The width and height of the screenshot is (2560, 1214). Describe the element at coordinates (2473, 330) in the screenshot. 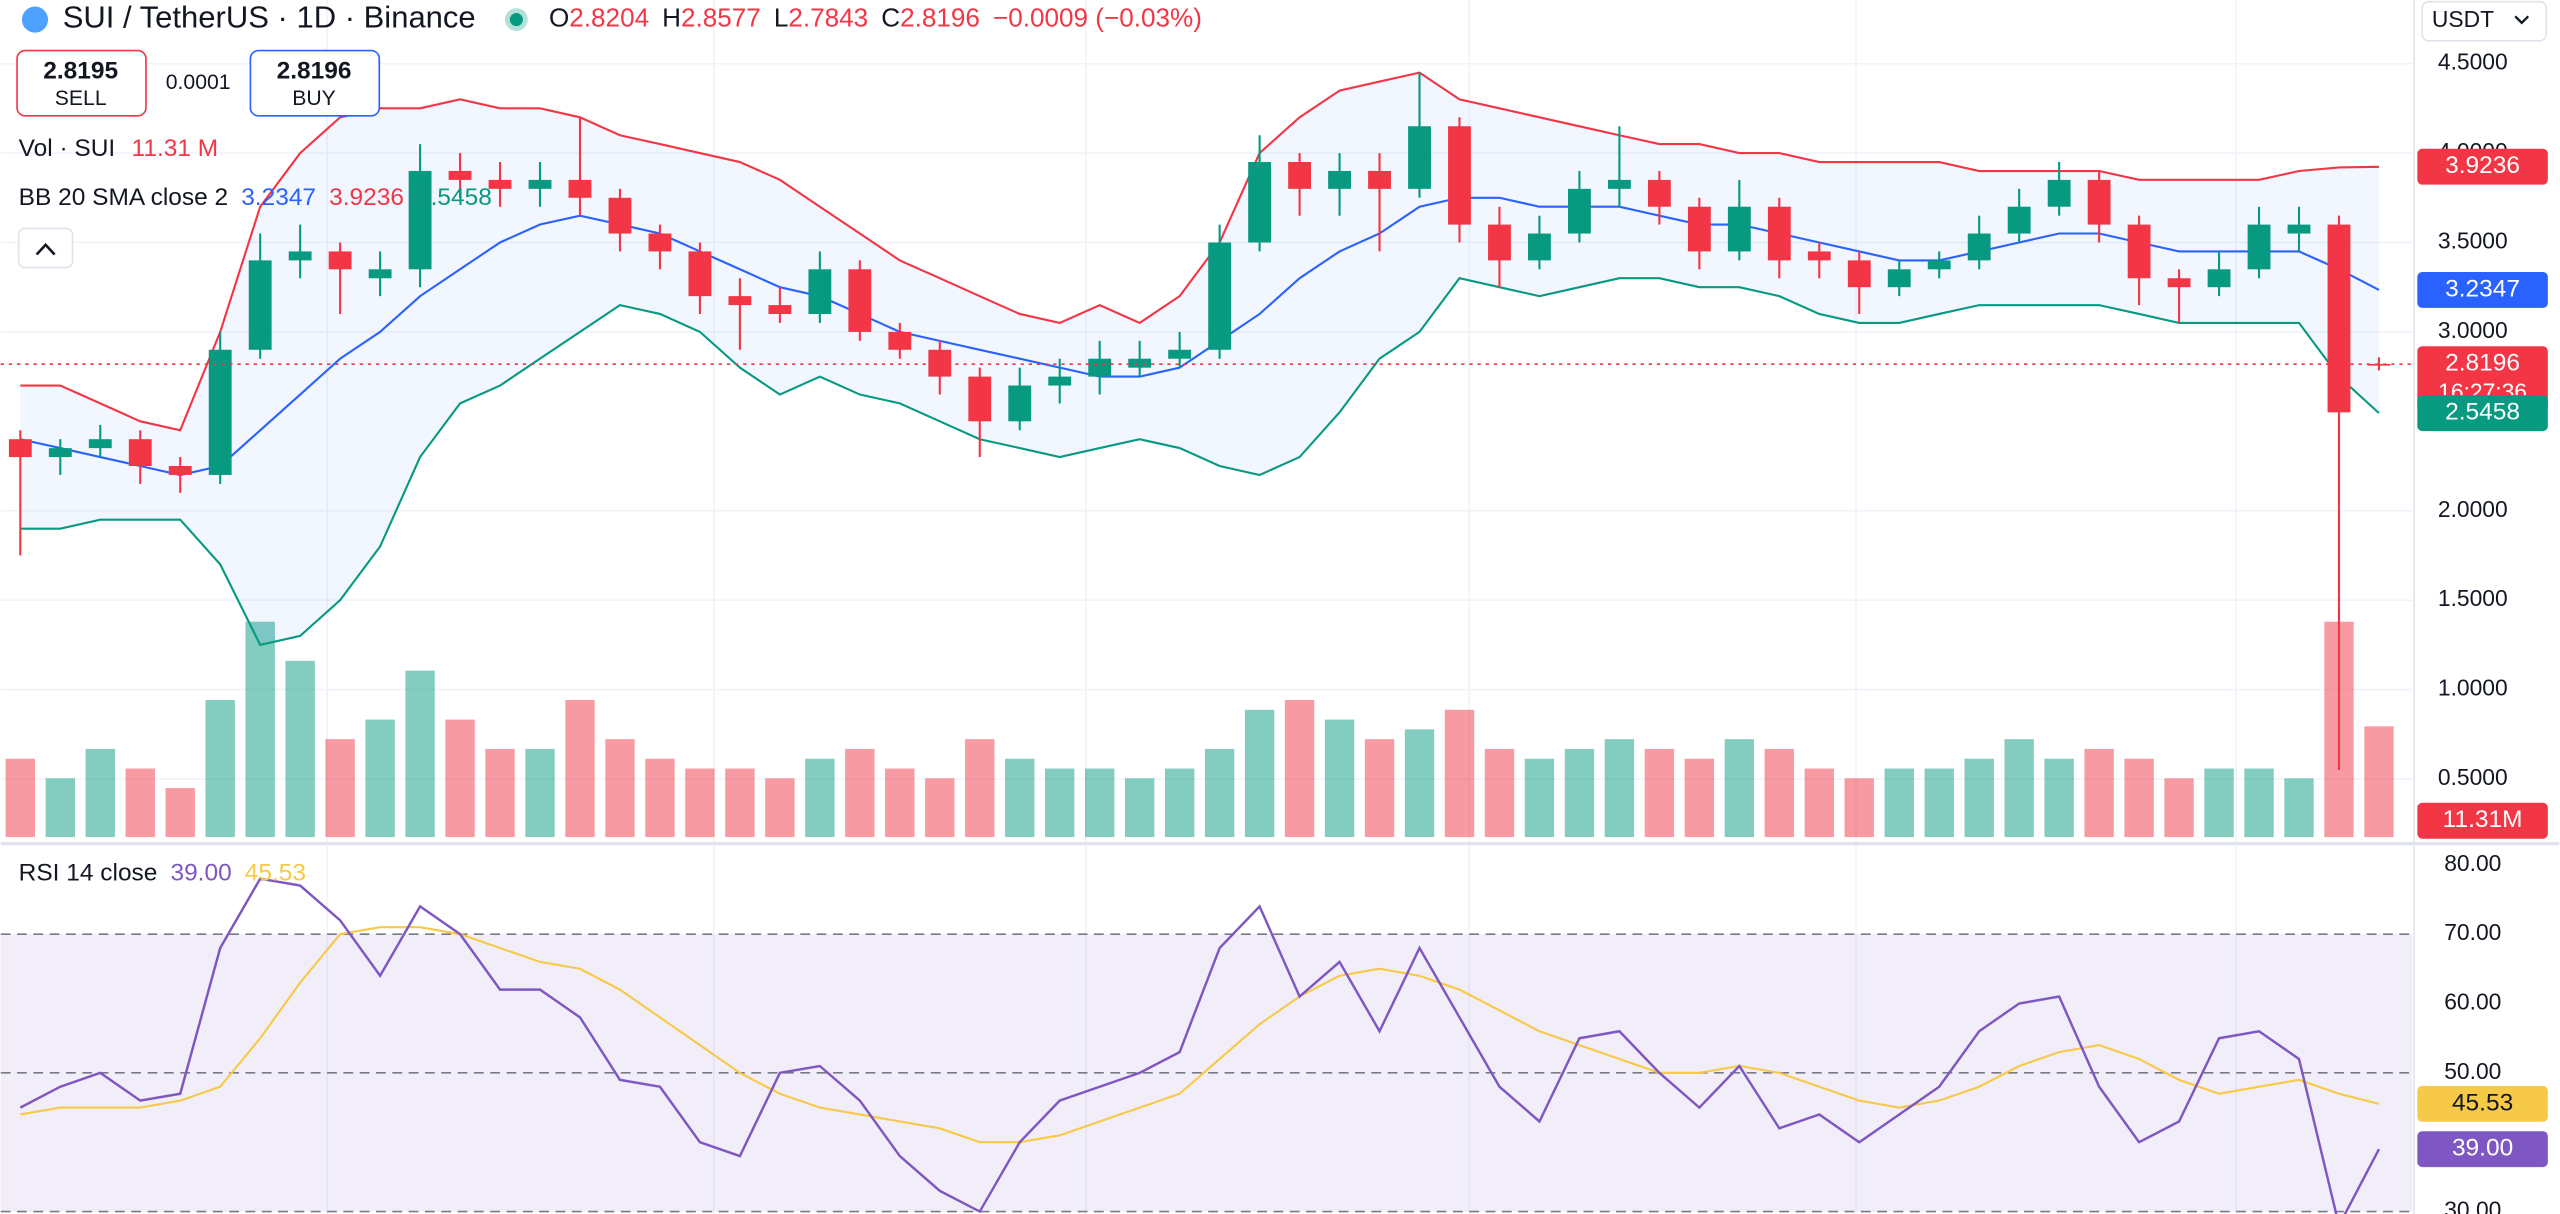

I see `y-tick-label: 3.0000` at that location.